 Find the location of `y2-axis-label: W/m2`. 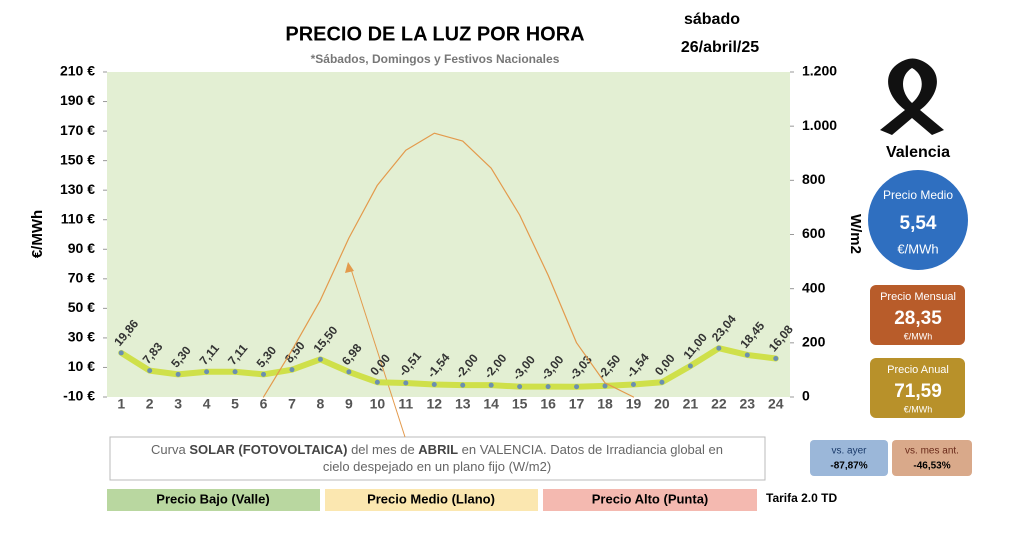

y2-axis-label: W/m2 is located at coordinates (855, 234).